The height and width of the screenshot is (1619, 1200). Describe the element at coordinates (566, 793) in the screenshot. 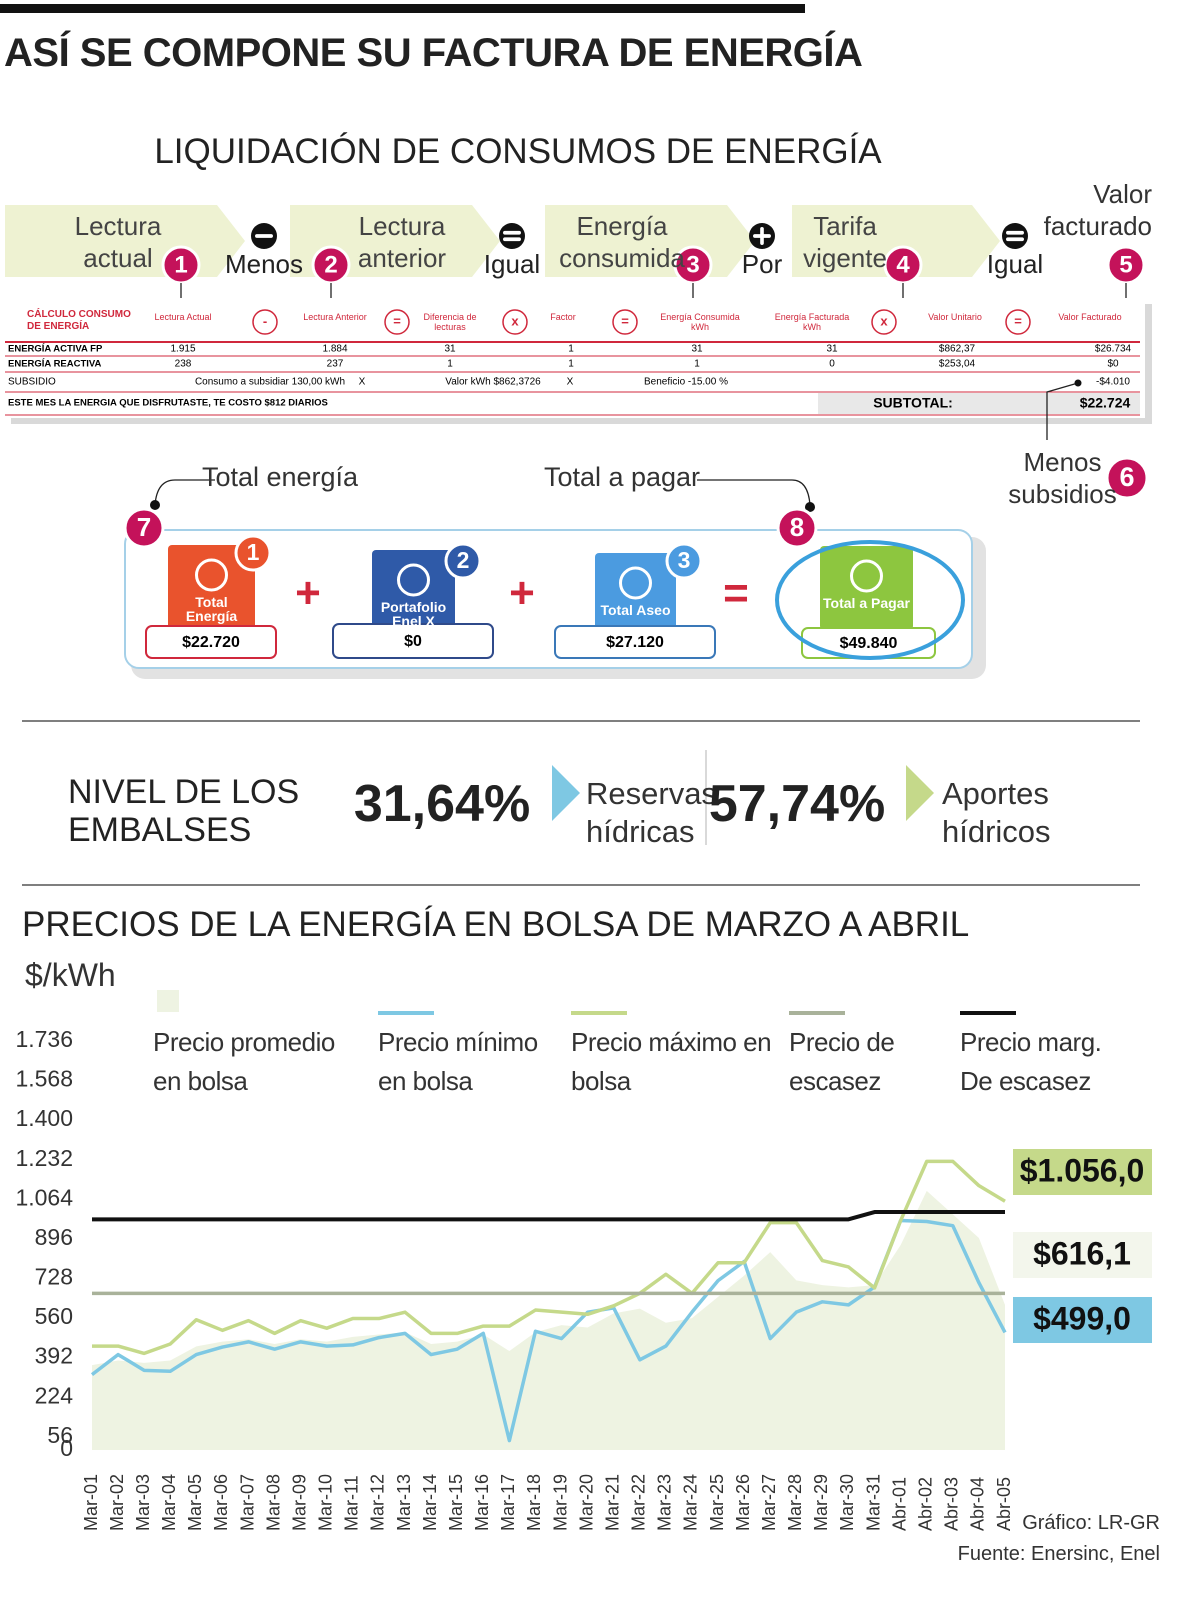

I see `stat-arrow` at that location.